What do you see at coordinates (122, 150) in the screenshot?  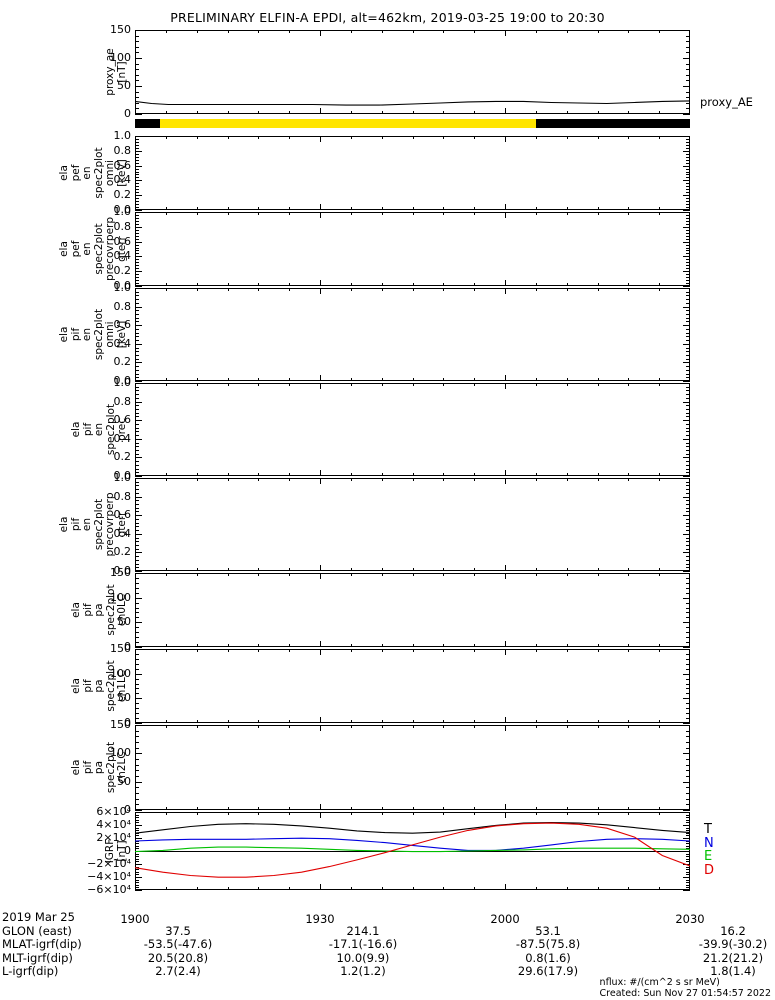 I see `y-tick-label: 0.8` at bounding box center [122, 150].